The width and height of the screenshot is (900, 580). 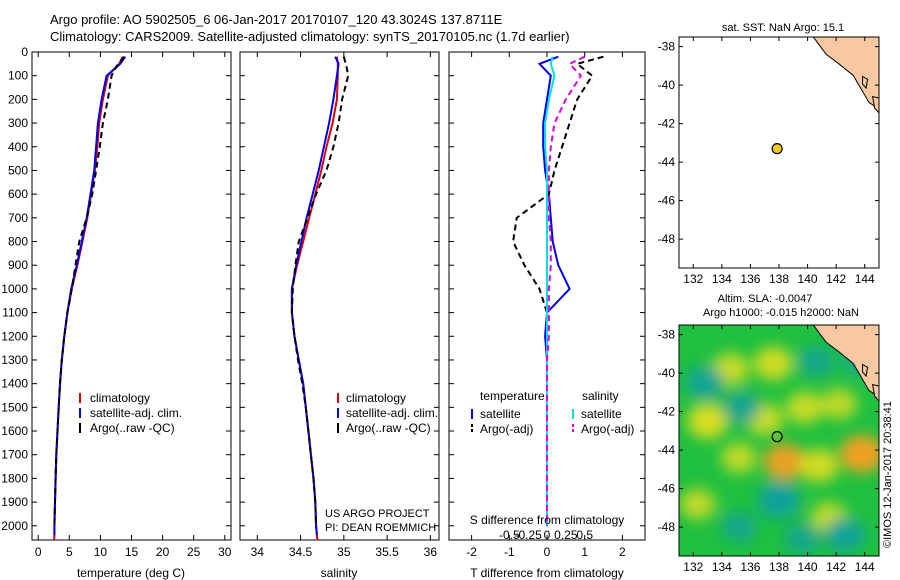 I want to click on legend-label: climatology, so click(x=376, y=398).